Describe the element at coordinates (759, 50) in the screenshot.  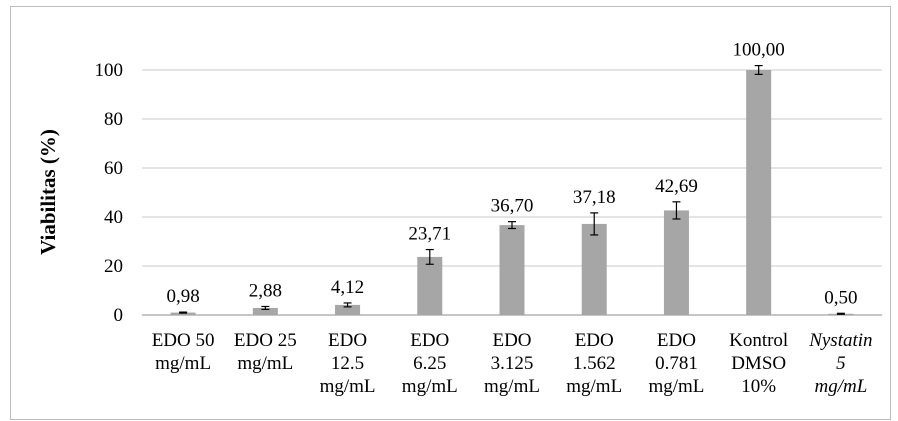
I see `data-label: 100,00` at that location.